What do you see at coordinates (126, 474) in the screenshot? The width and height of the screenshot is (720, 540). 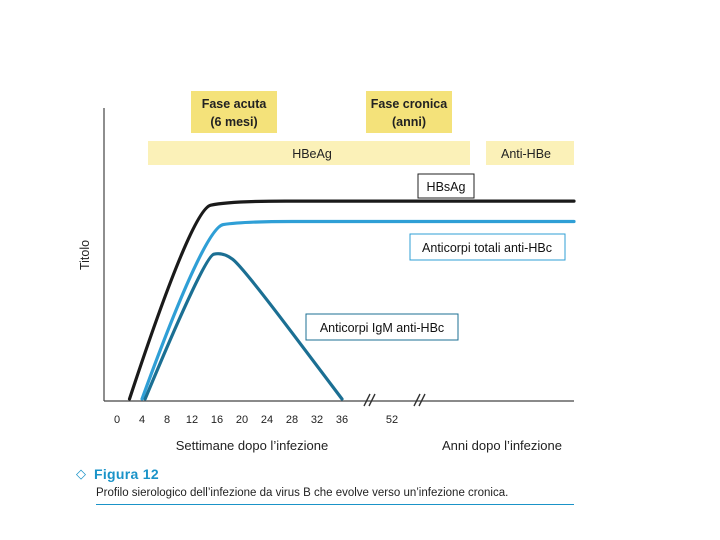 I see `figure-label: Figura 12` at bounding box center [126, 474].